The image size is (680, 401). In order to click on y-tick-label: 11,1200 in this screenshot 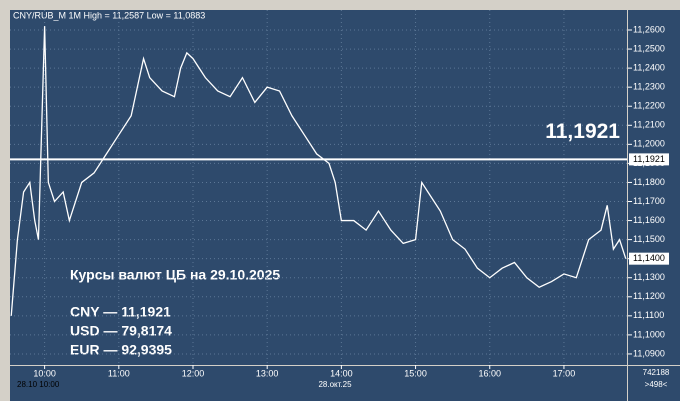, I will do `click(649, 296)`.